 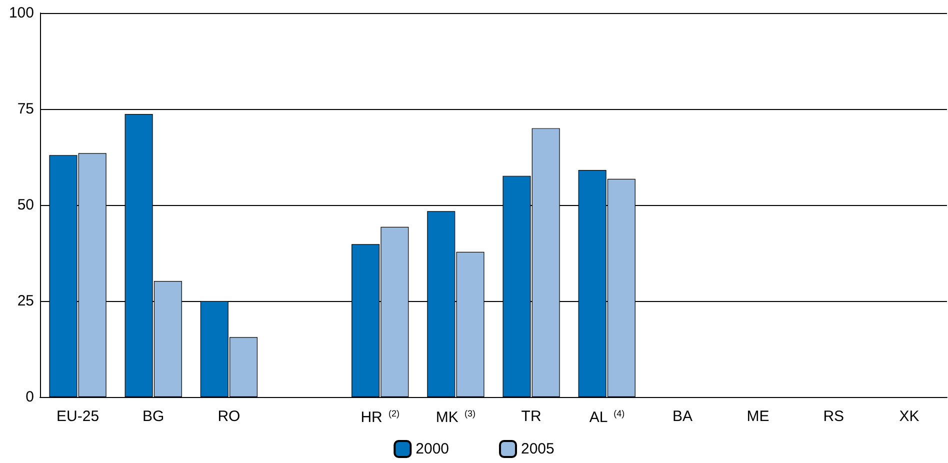 What do you see at coordinates (21, 13) in the screenshot?
I see `y-tick-label: 100` at bounding box center [21, 13].